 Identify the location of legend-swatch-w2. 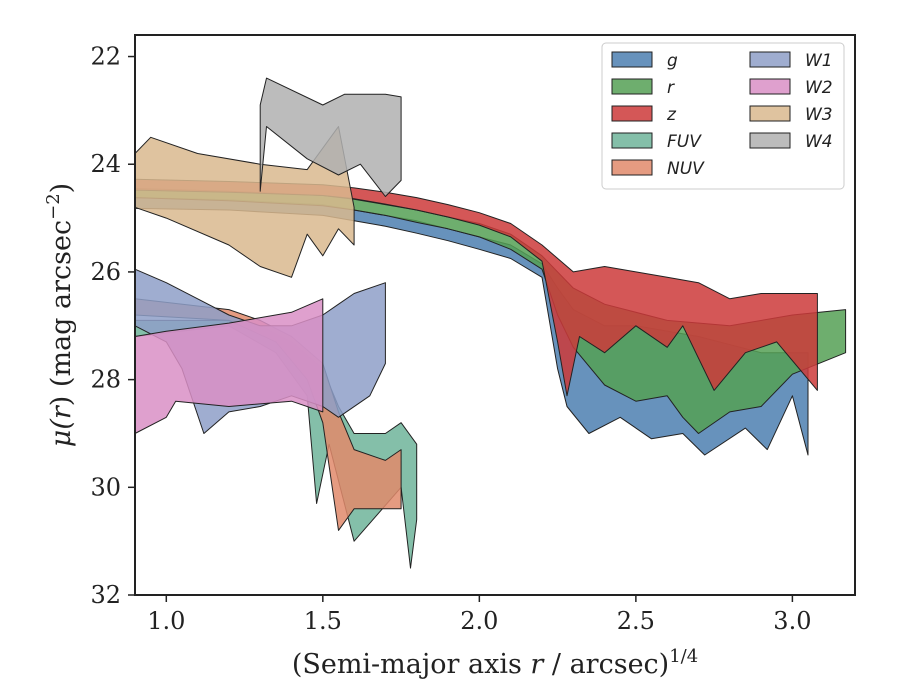
(770, 86).